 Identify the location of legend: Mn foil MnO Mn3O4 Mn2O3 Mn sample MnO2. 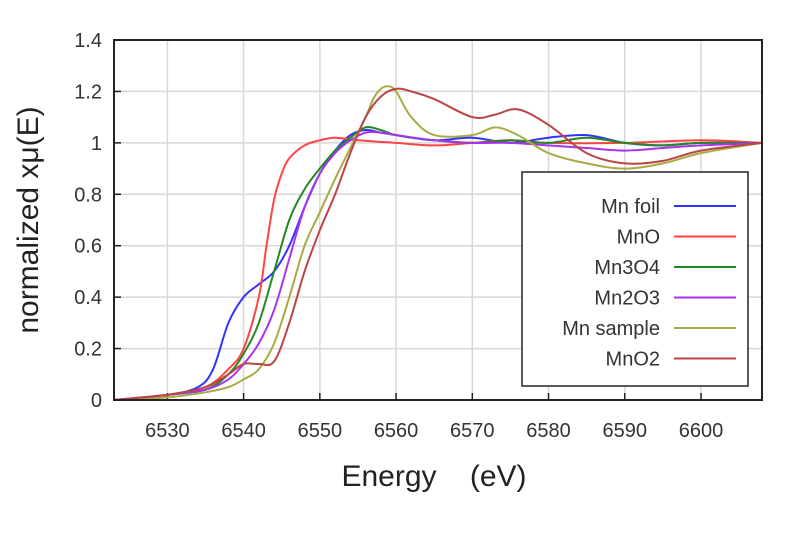
(635, 279).